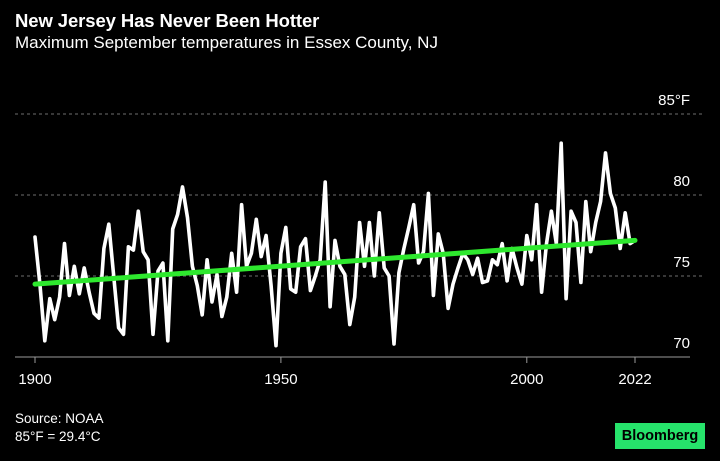  I want to click on source-text: Source: NOAA, so click(59, 418).